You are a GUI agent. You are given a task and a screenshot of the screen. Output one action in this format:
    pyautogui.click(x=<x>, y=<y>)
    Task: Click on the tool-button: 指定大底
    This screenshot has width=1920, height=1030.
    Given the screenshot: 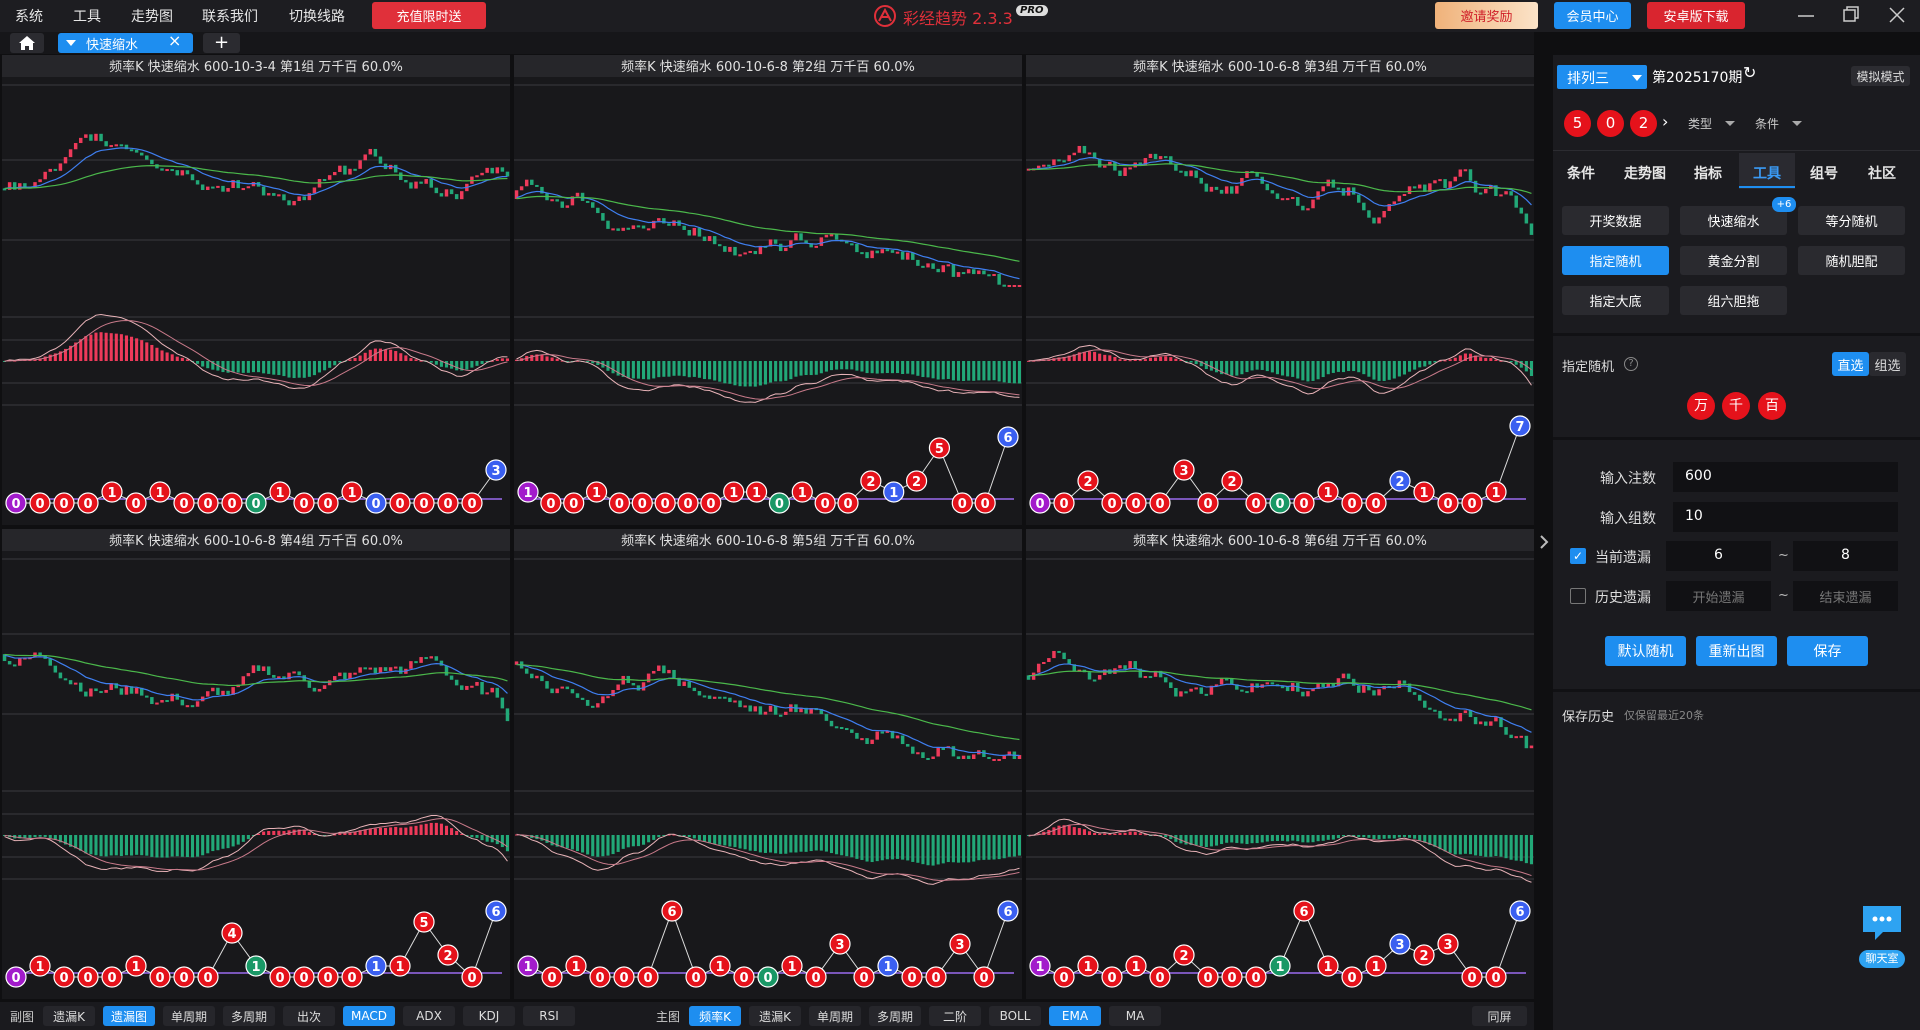 What is the action you would take?
    pyautogui.click(x=1615, y=300)
    